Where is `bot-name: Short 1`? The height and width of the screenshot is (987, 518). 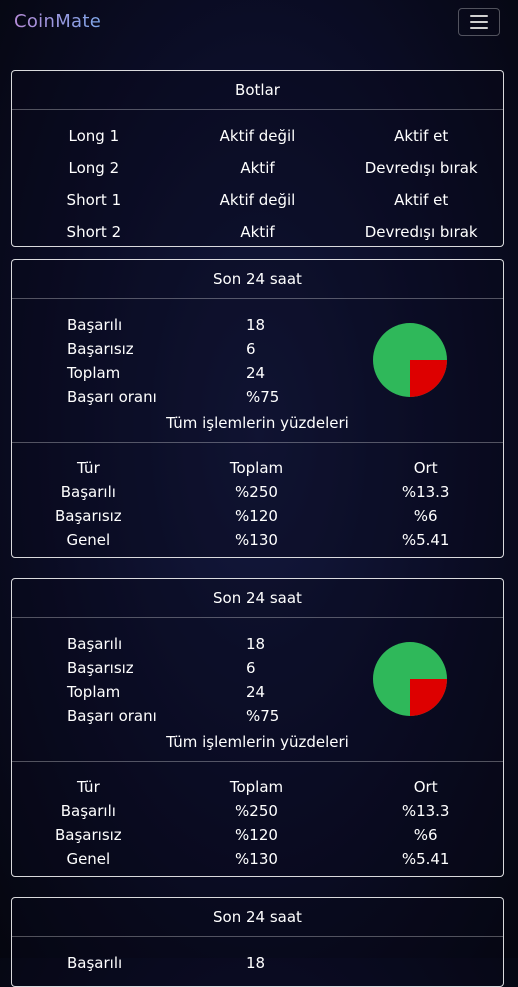
bot-name: Short 1 is located at coordinates (94, 200).